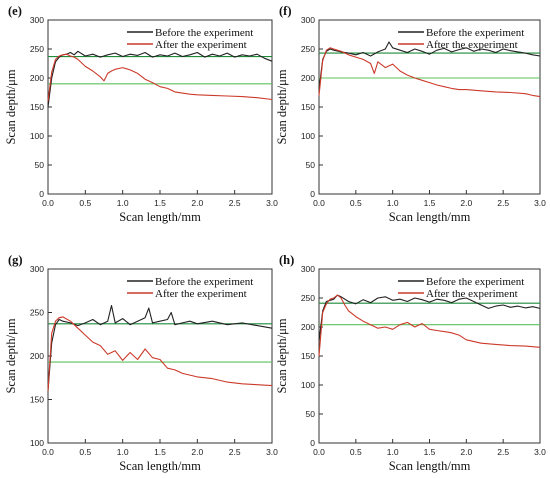 The height and width of the screenshot is (478, 550). What do you see at coordinates (285, 11) in the screenshot?
I see `panel-label: (f)` at bounding box center [285, 11].